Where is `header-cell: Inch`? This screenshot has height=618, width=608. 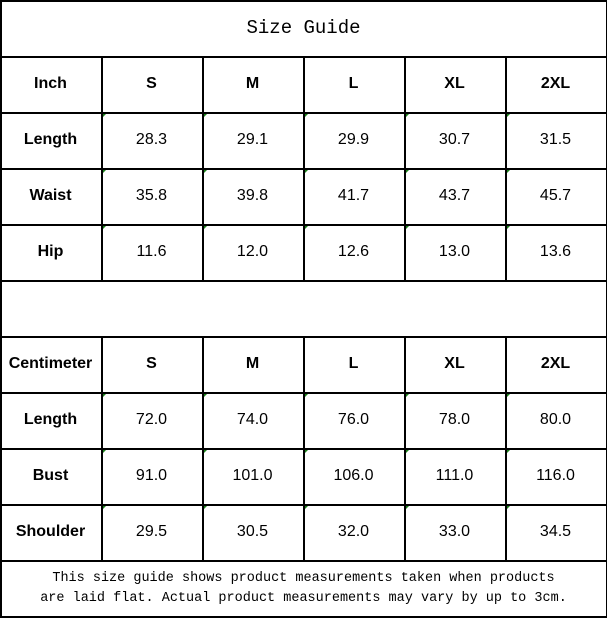 header-cell: Inch is located at coordinates (50, 83).